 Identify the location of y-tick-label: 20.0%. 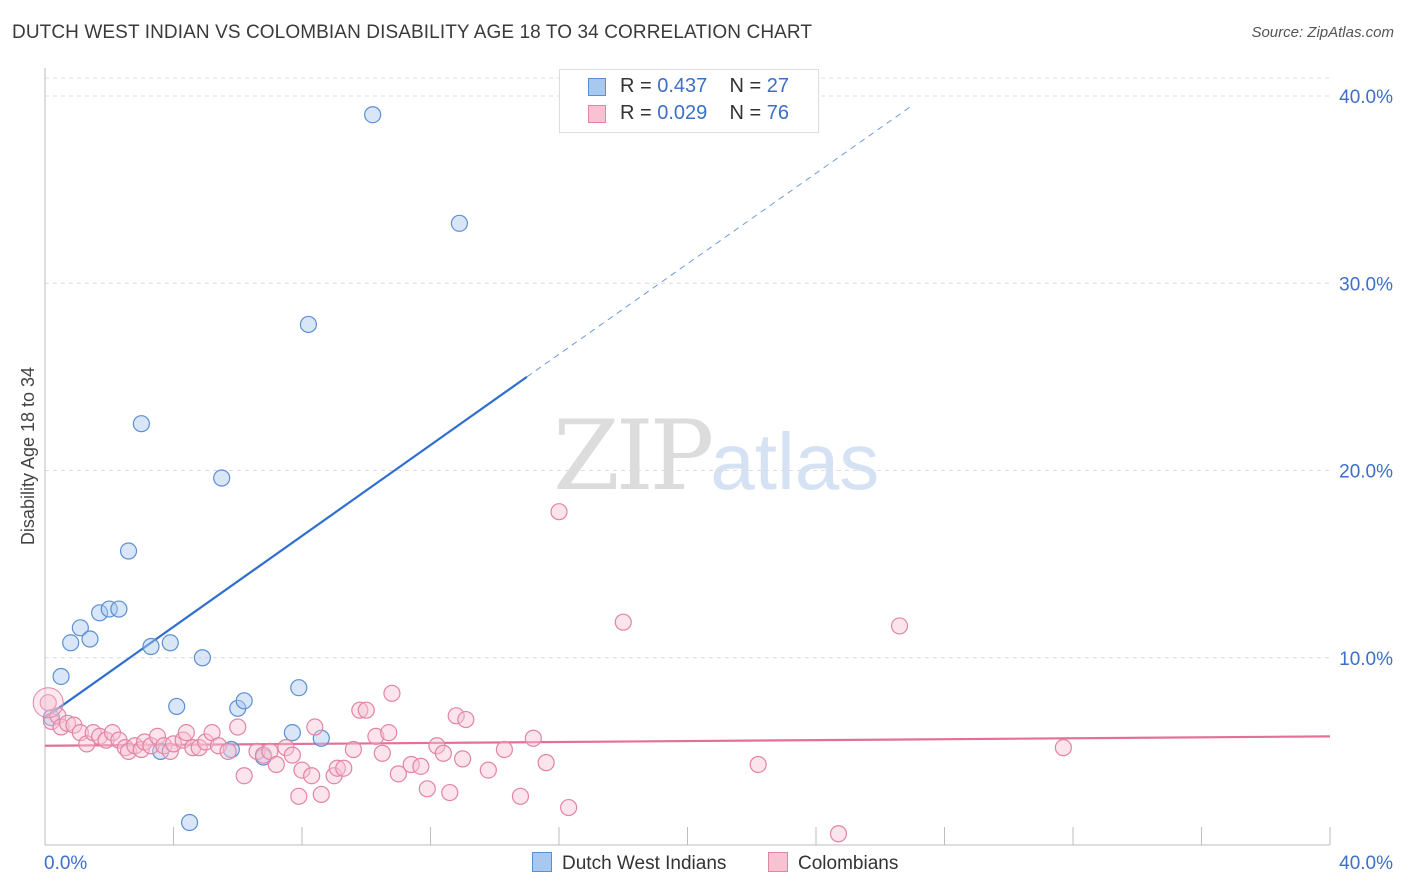
(1366, 472).